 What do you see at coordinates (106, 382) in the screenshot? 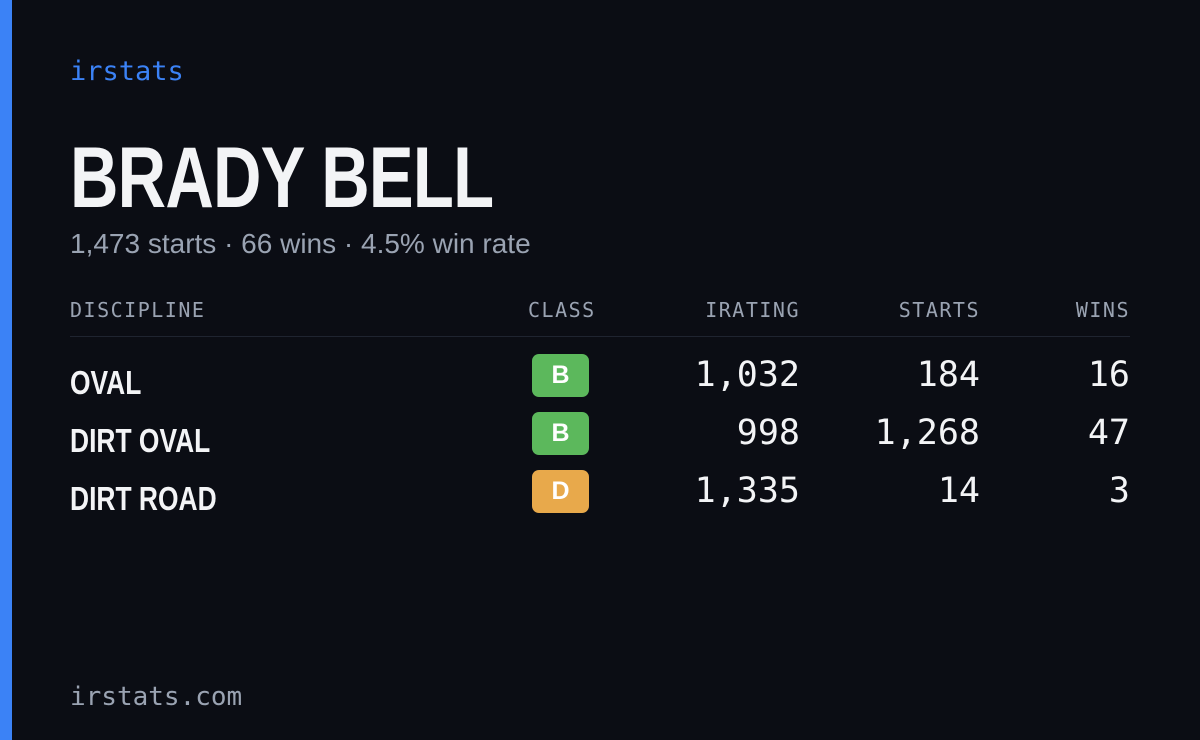
I see `discipline: OVAL` at bounding box center [106, 382].